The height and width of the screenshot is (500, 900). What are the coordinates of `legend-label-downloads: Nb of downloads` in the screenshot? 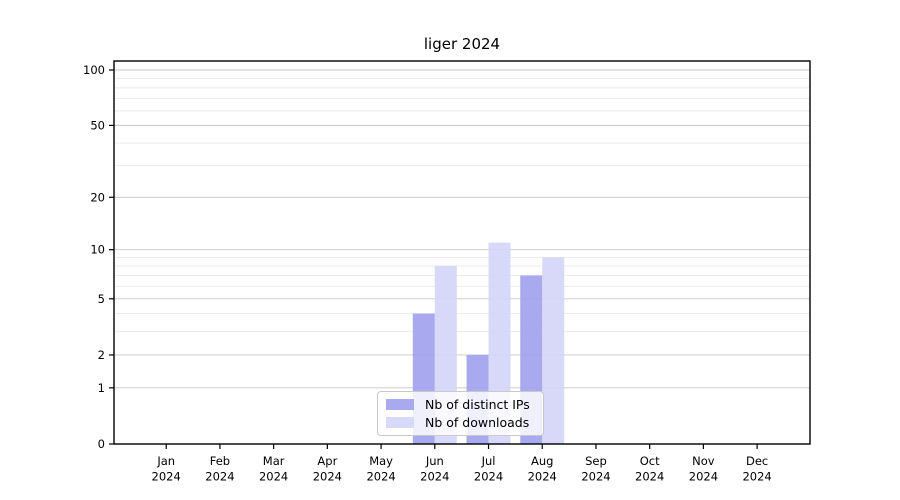 It's located at (477, 422).